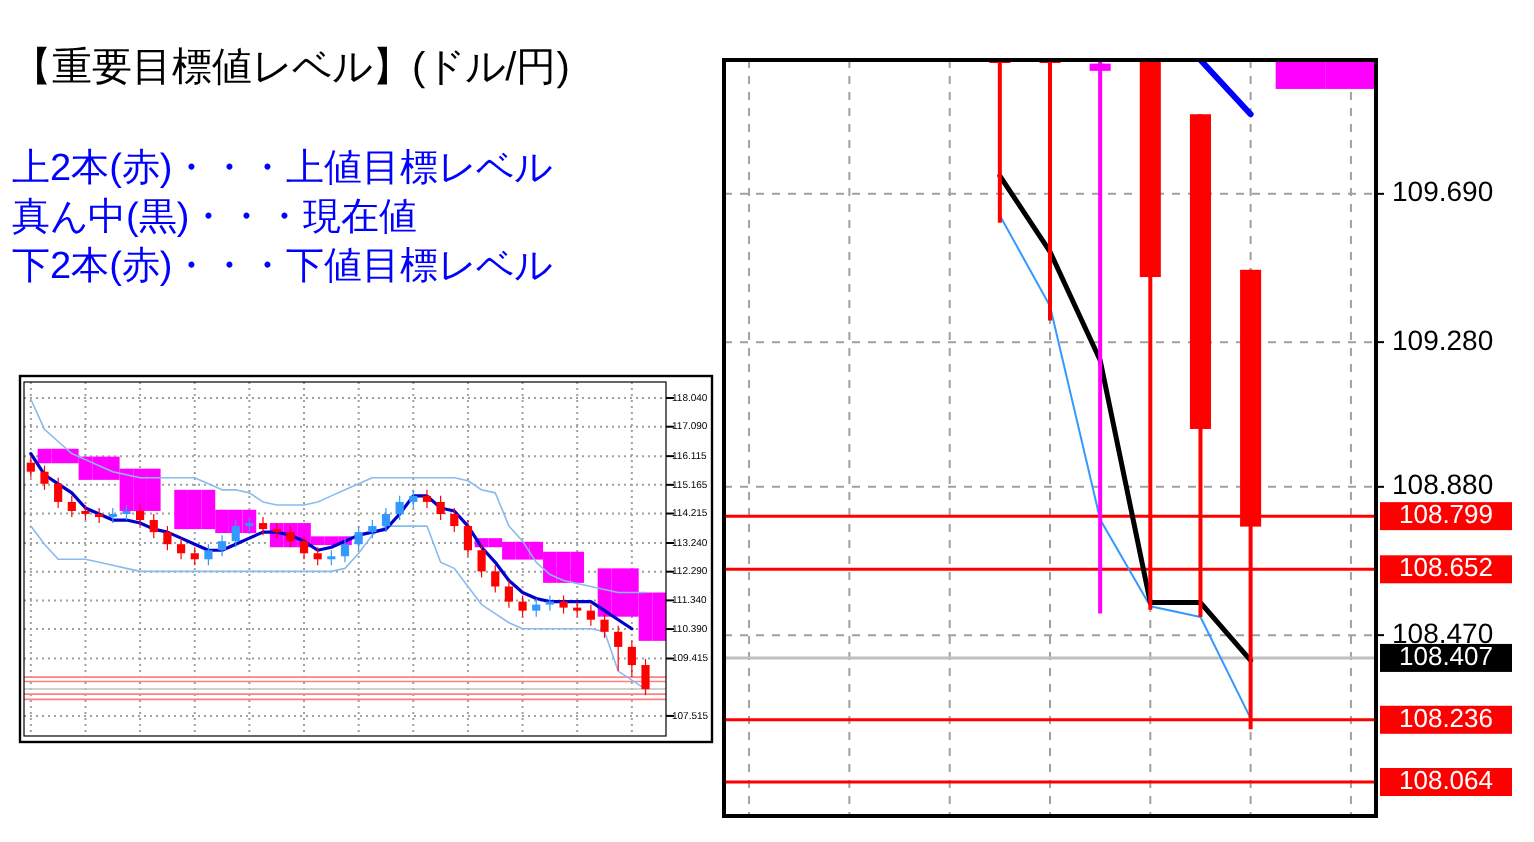 The image size is (1534, 842). What do you see at coordinates (1443, 484) in the screenshot?
I see `y-tick-label: 108.880` at bounding box center [1443, 484].